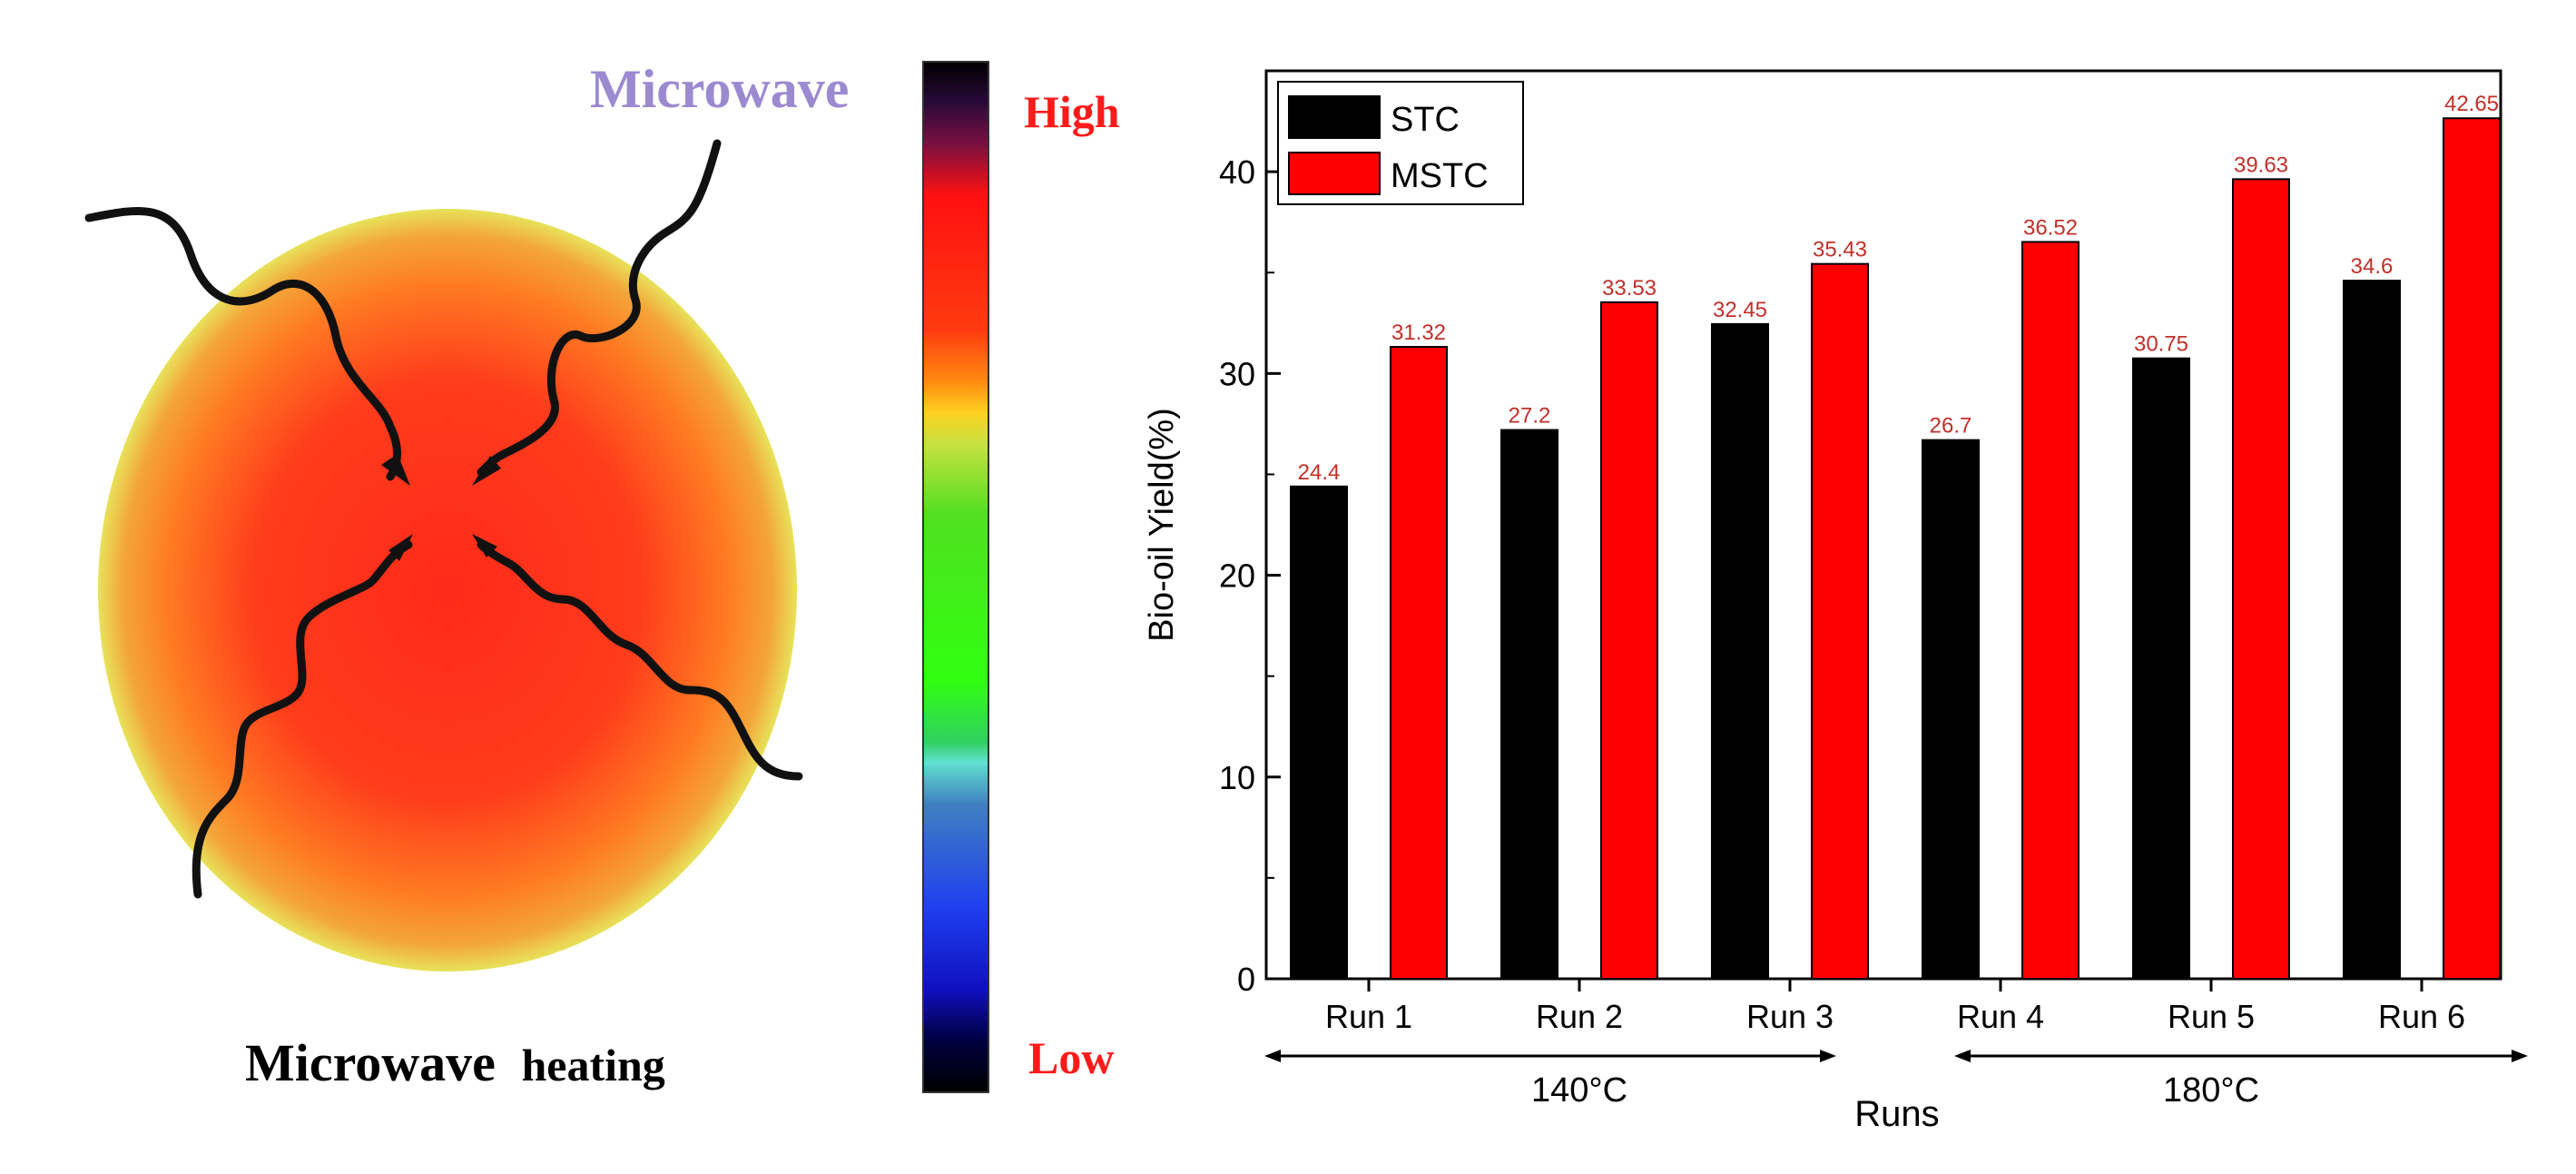 The width and height of the screenshot is (2576, 1174). Describe the element at coordinates (1530, 416) in the screenshot. I see `bar-value-label: 27.2` at that location.